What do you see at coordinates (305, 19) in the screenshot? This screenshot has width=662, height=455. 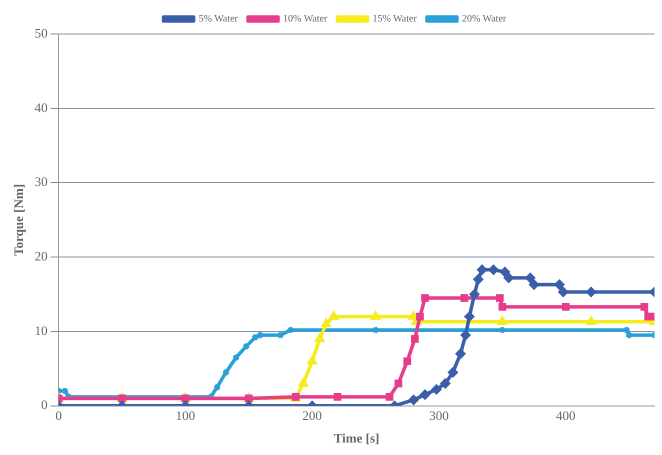 I see `legend-label: 10% Water` at bounding box center [305, 19].